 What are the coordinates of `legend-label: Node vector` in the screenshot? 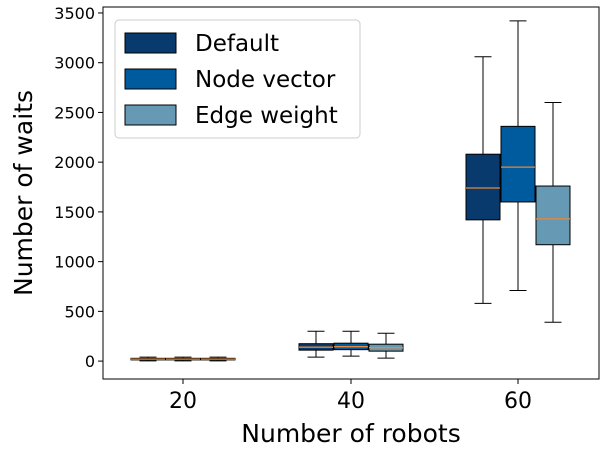 It's located at (265, 80).